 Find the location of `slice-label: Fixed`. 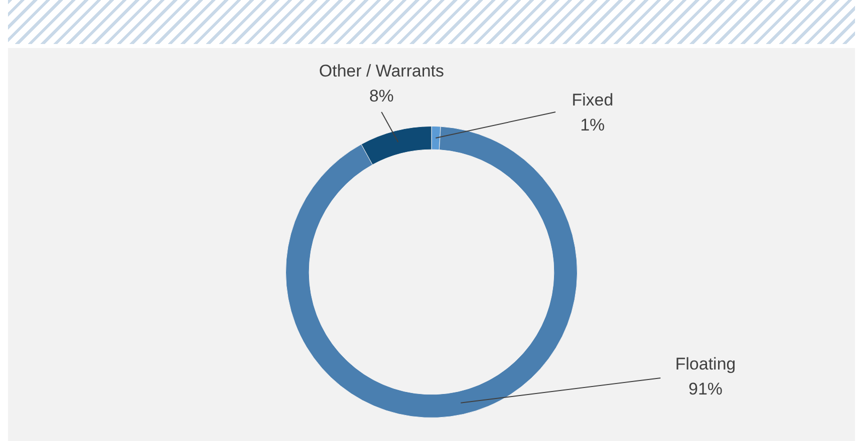

slice-label: Fixed is located at coordinates (593, 100).